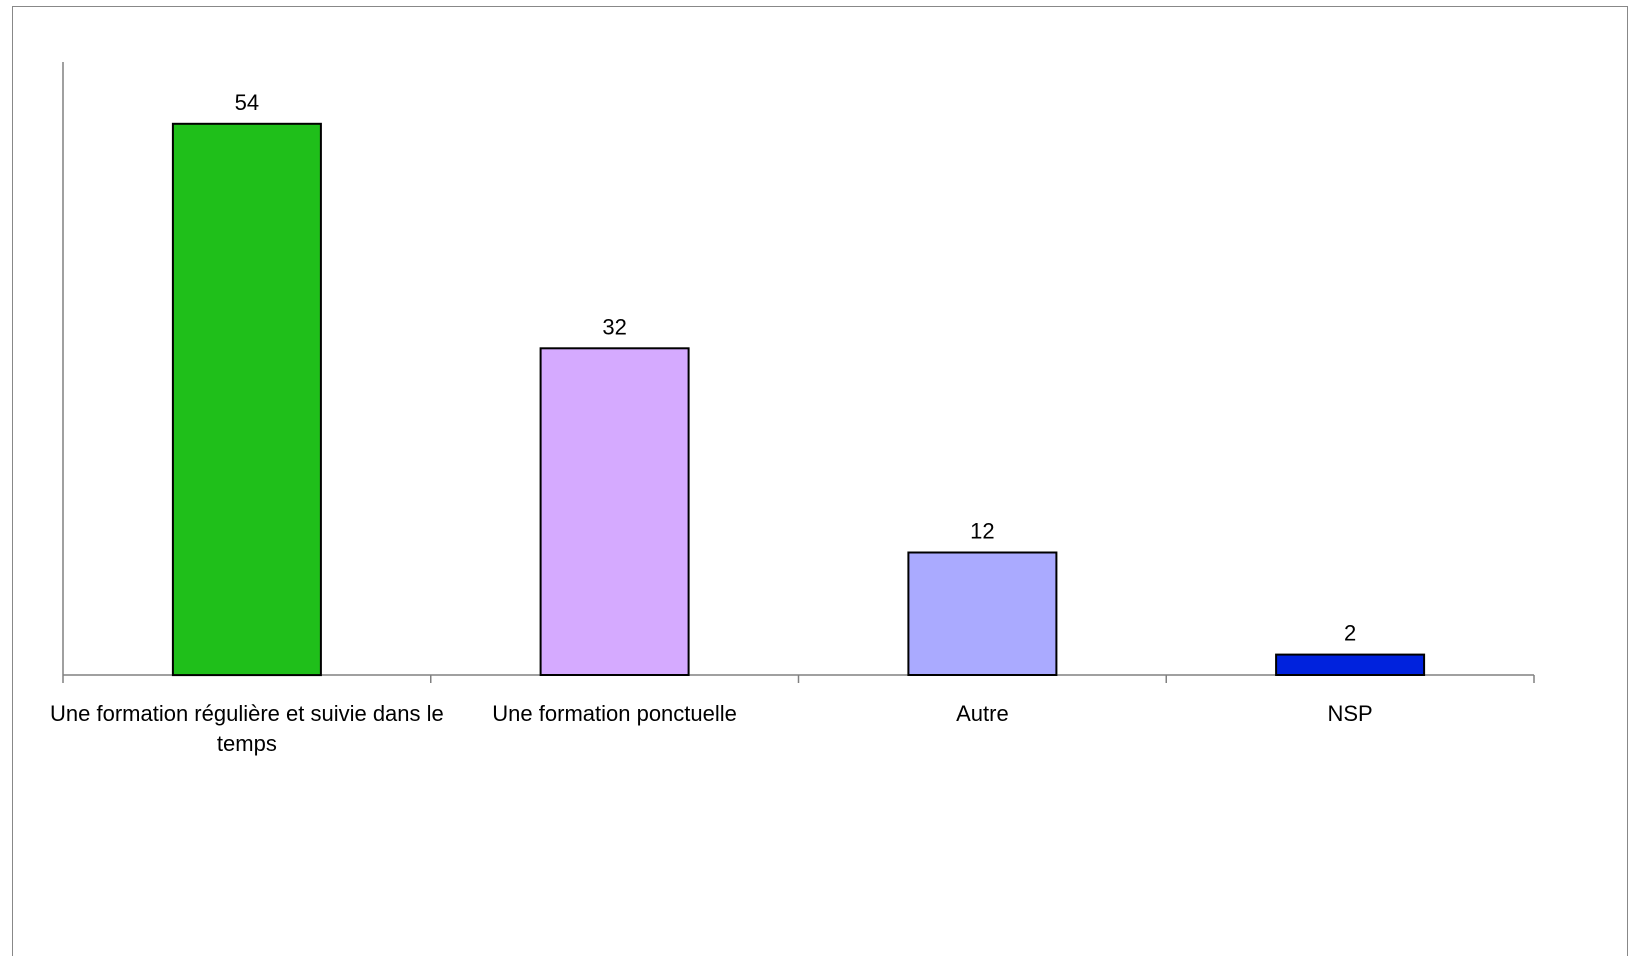  I want to click on bar-value-label: 32, so click(614, 326).